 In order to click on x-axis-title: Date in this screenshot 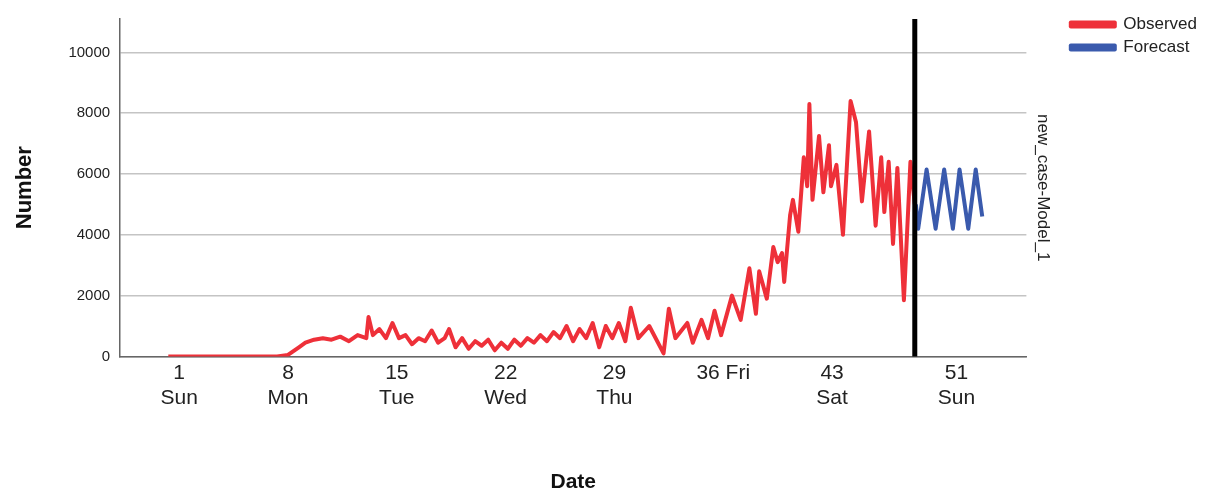, I will do `click(573, 481)`.